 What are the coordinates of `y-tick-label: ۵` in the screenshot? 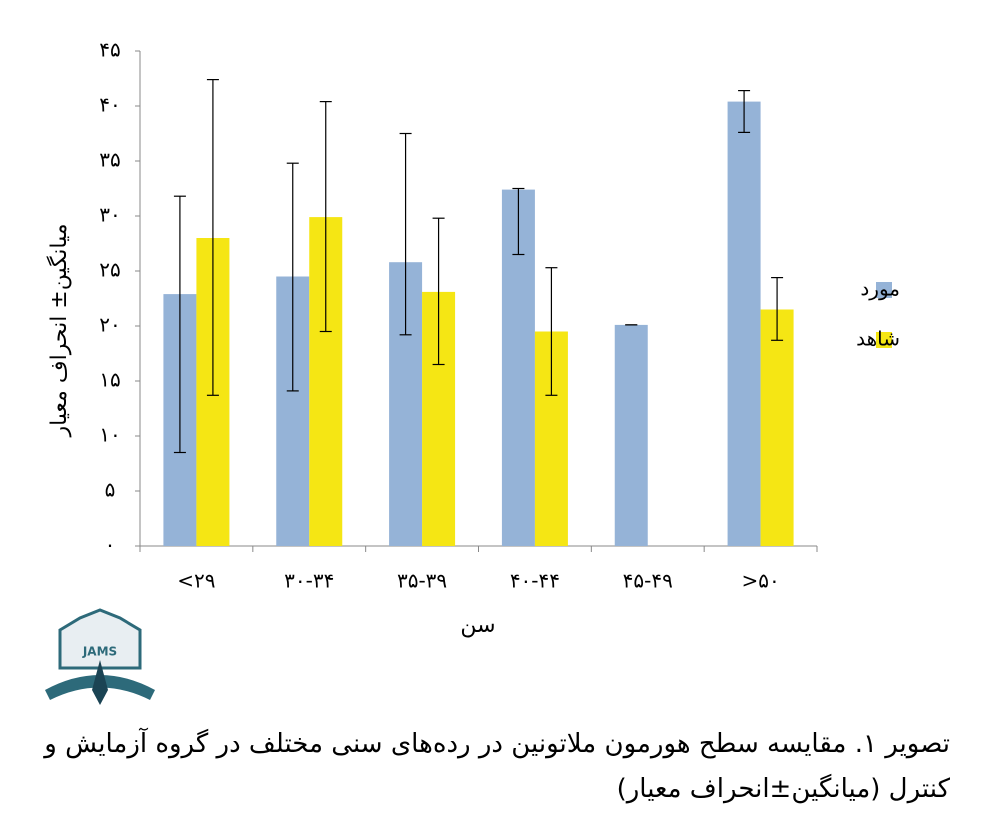 It's located at (110, 490).